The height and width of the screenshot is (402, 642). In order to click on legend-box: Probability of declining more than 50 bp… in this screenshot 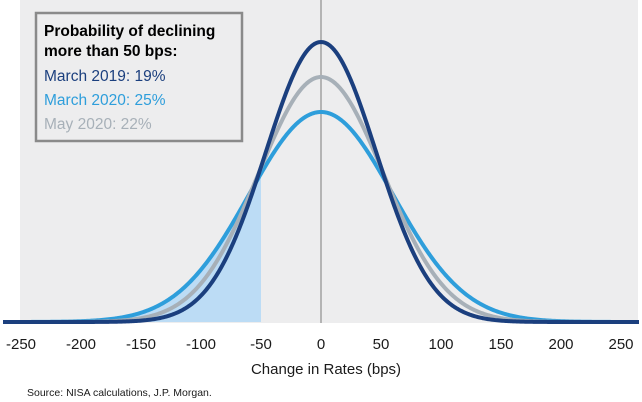, I will do `click(139, 77)`.